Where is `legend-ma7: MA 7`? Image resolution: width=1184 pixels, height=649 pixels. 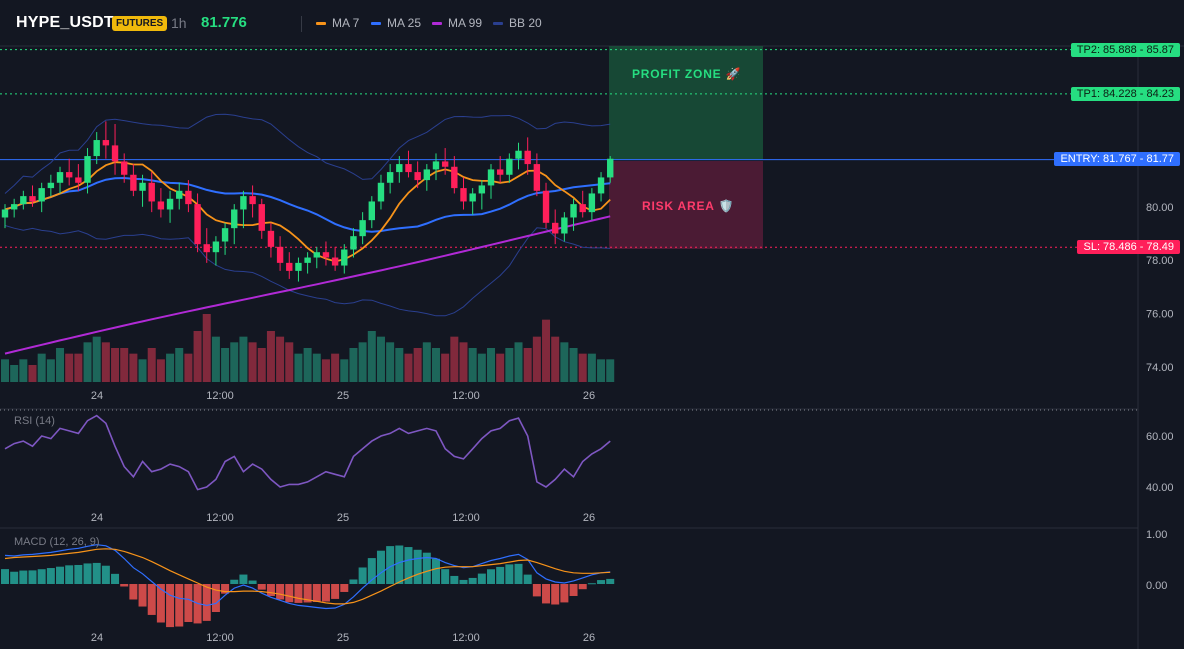 legend-ma7: MA 7 is located at coordinates (337, 23).